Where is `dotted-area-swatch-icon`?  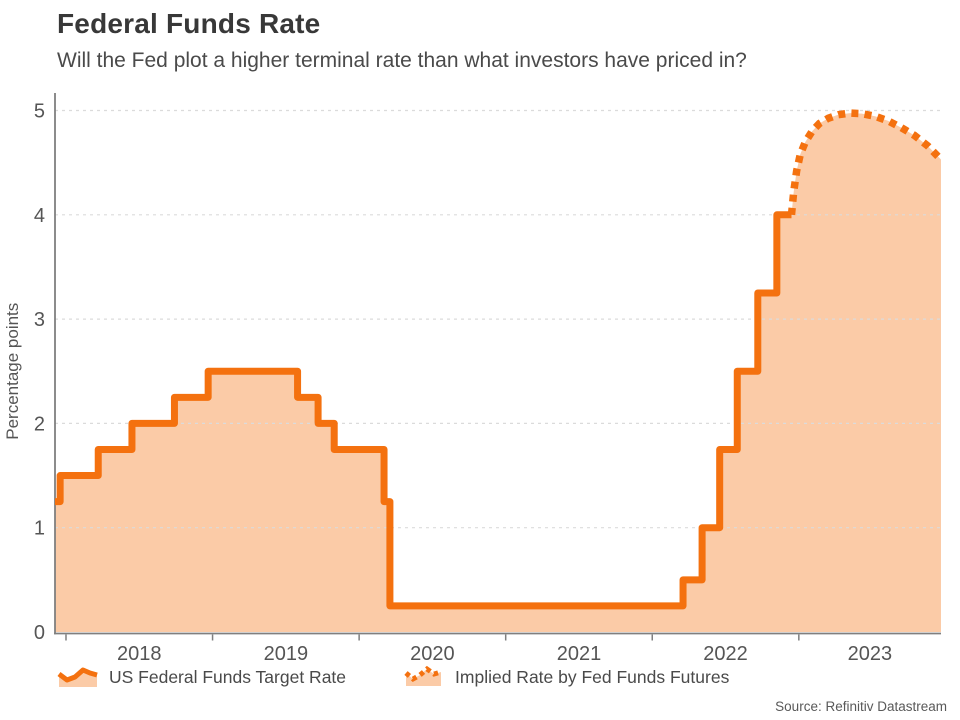 dotted-area-swatch-icon is located at coordinates (423, 675).